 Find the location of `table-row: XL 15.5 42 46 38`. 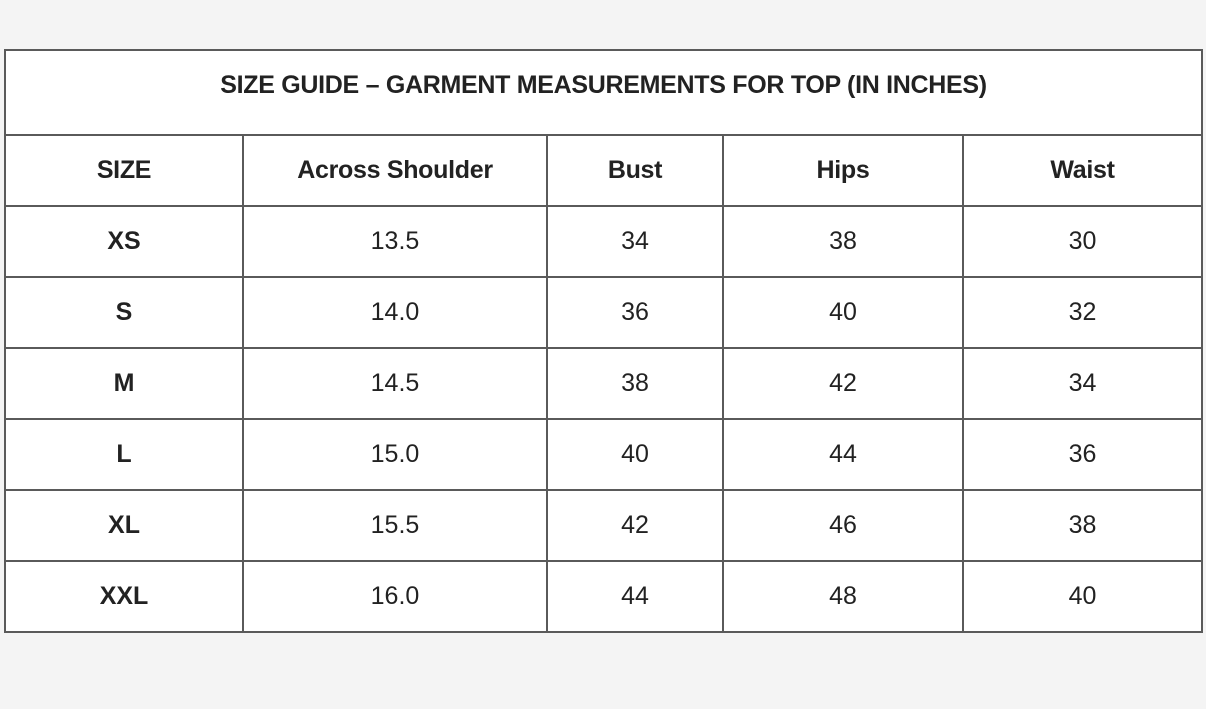

table-row: XL 15.5 42 46 38 is located at coordinates (604, 525).